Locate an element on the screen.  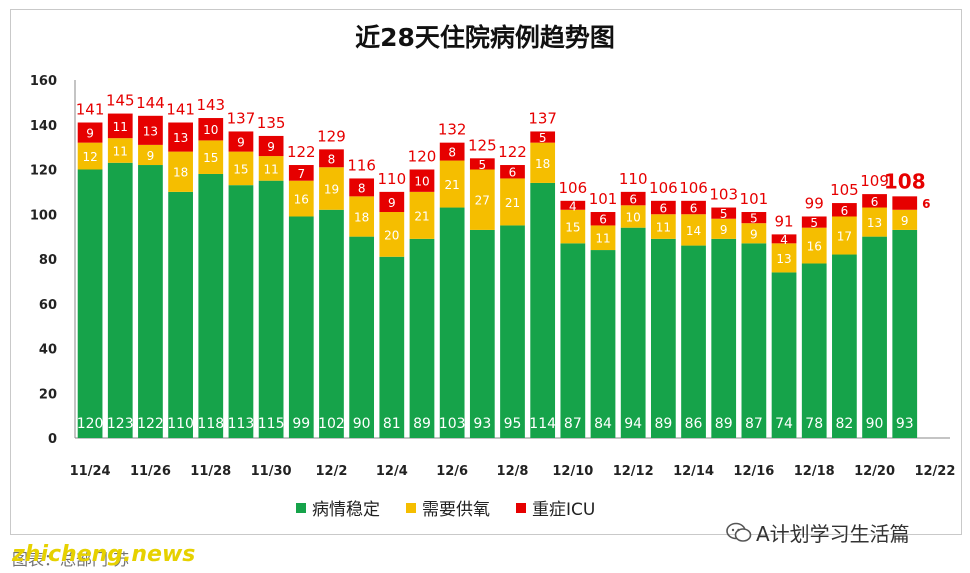
data-label-stable: 122 is located at coordinates (150, 424).